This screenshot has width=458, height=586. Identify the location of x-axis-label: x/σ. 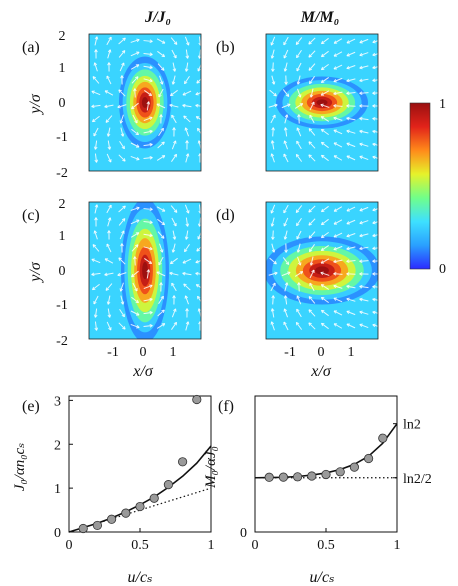
(321, 371).